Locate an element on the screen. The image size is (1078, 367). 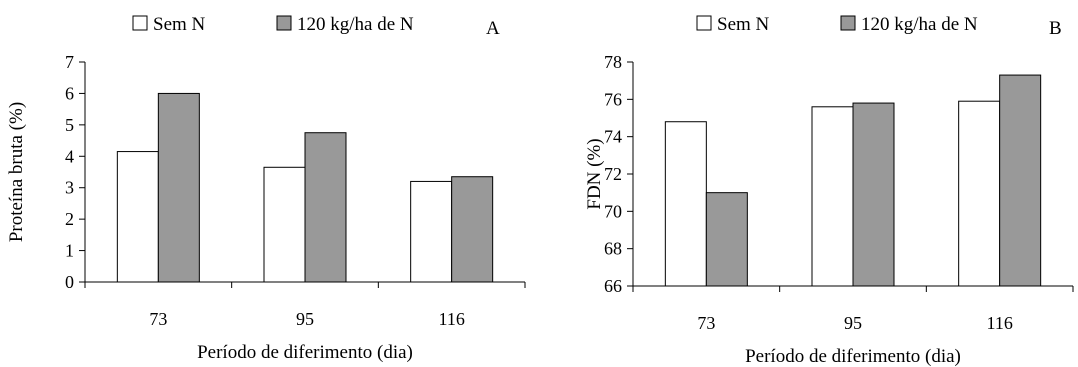
y-tick-label: 72 is located at coordinates (613, 174).